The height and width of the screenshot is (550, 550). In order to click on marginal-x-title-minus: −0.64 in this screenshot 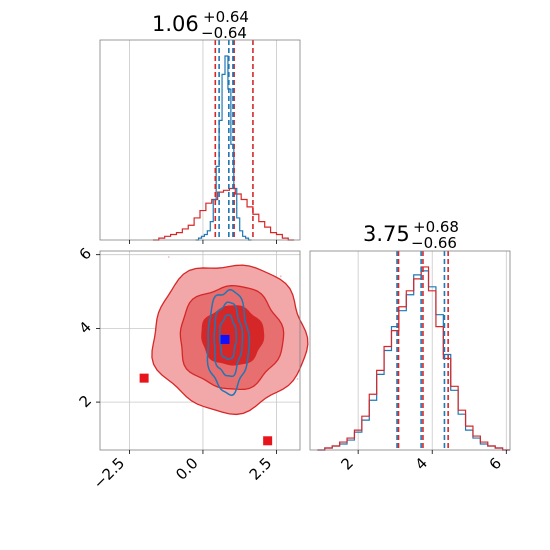, I will do `click(224, 33)`.